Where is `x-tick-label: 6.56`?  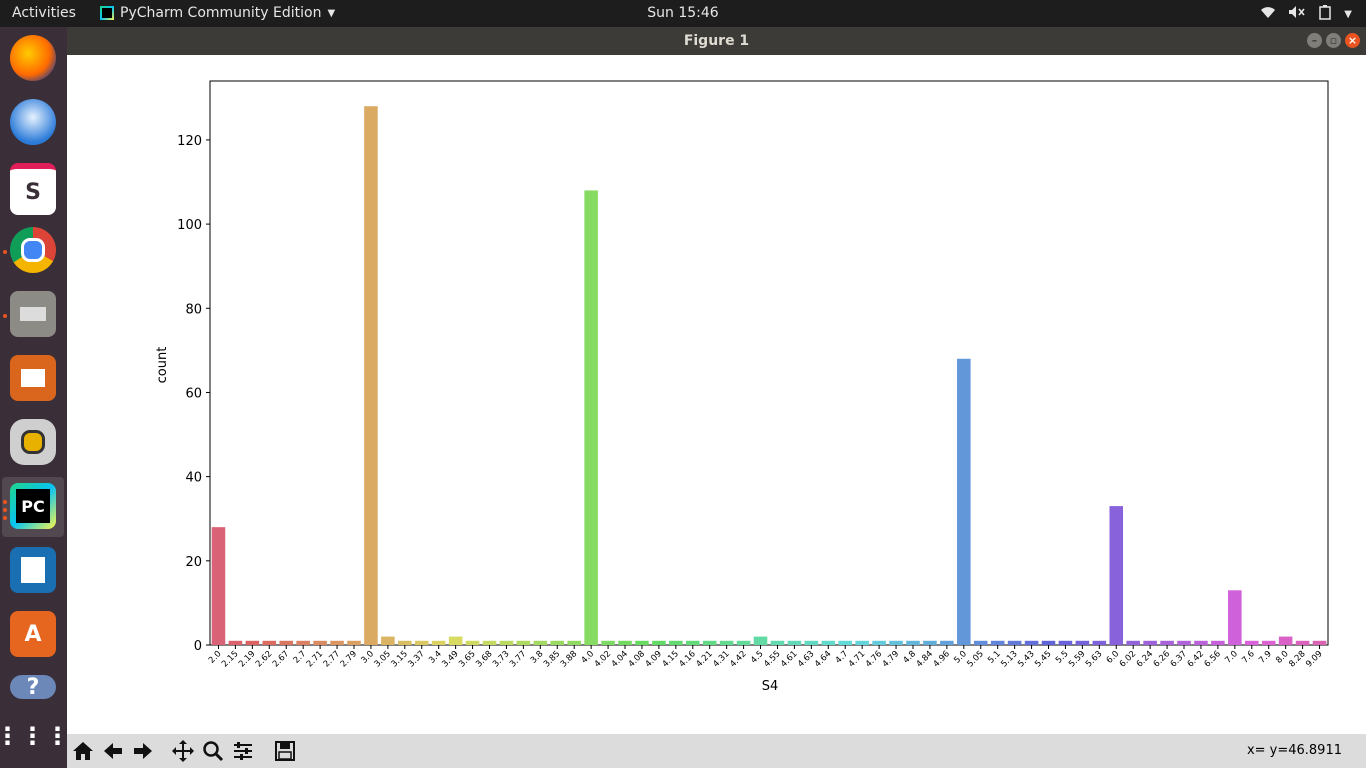 x-tick-label: 6.56 is located at coordinates (1213, 659).